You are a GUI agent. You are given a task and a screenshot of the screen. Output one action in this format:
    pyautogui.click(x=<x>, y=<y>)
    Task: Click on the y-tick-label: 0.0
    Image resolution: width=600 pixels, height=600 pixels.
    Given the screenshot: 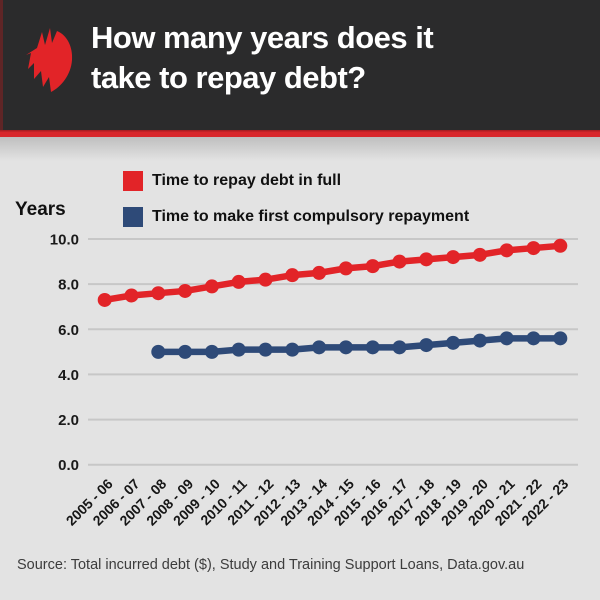 What is the action you would take?
    pyautogui.click(x=68, y=465)
    